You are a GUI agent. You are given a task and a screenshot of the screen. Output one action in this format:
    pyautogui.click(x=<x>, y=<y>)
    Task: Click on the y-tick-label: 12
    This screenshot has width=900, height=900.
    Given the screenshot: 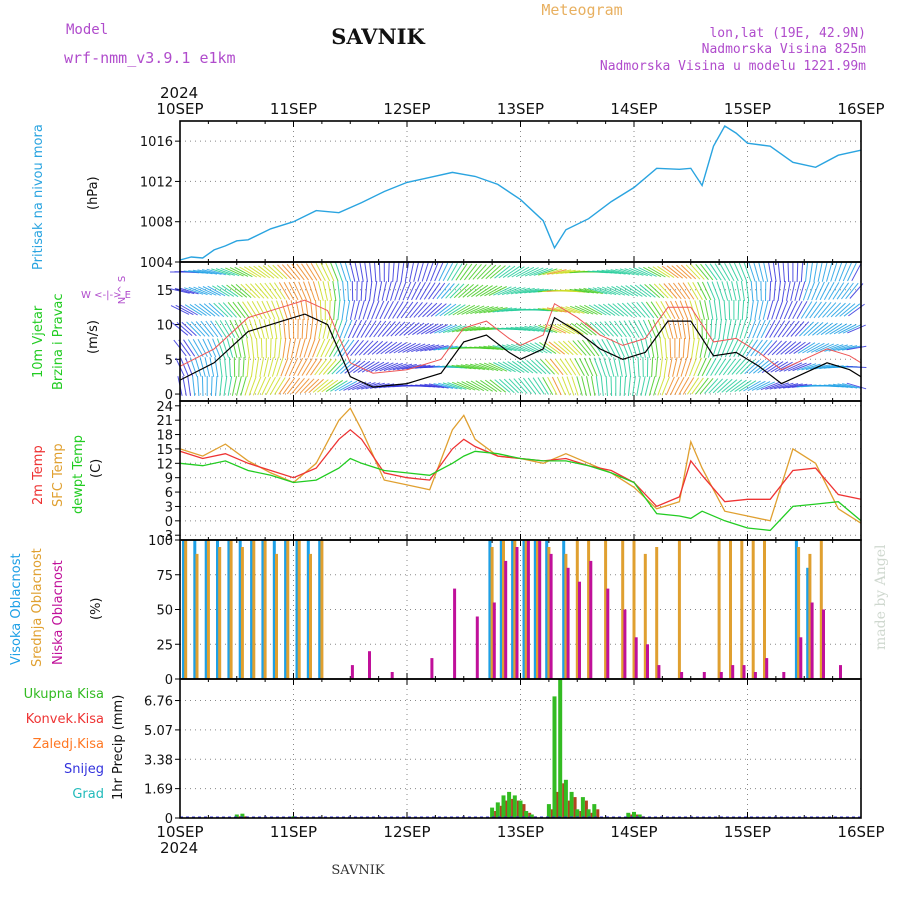 What is the action you would take?
    pyautogui.click(x=164, y=464)
    